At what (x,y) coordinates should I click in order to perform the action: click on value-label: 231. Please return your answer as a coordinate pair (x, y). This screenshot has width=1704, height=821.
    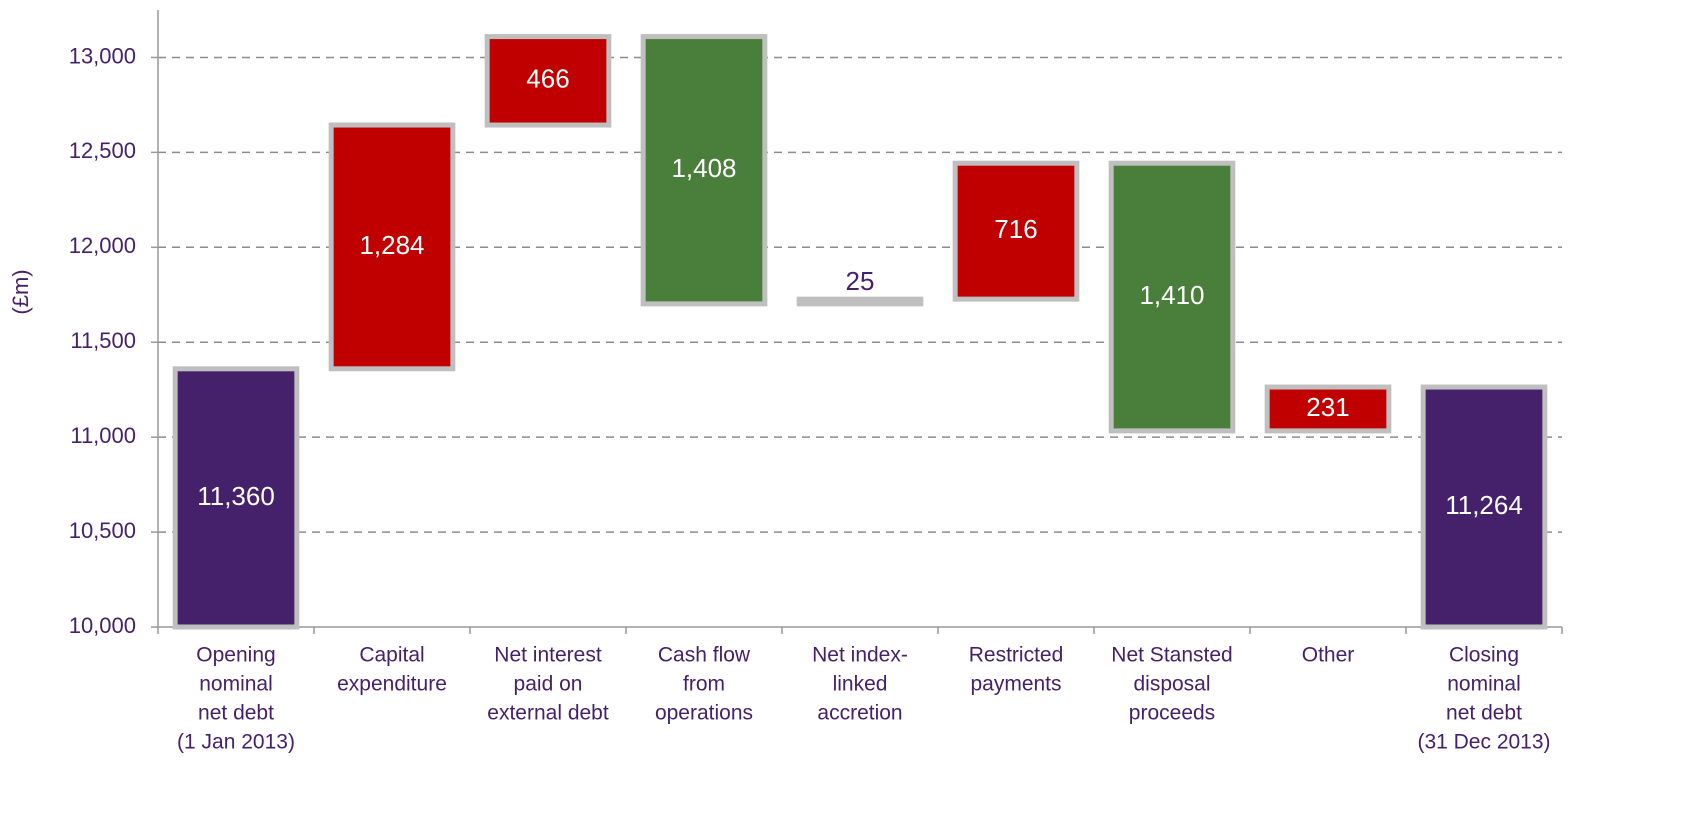
    Looking at the image, I should click on (1327, 407).